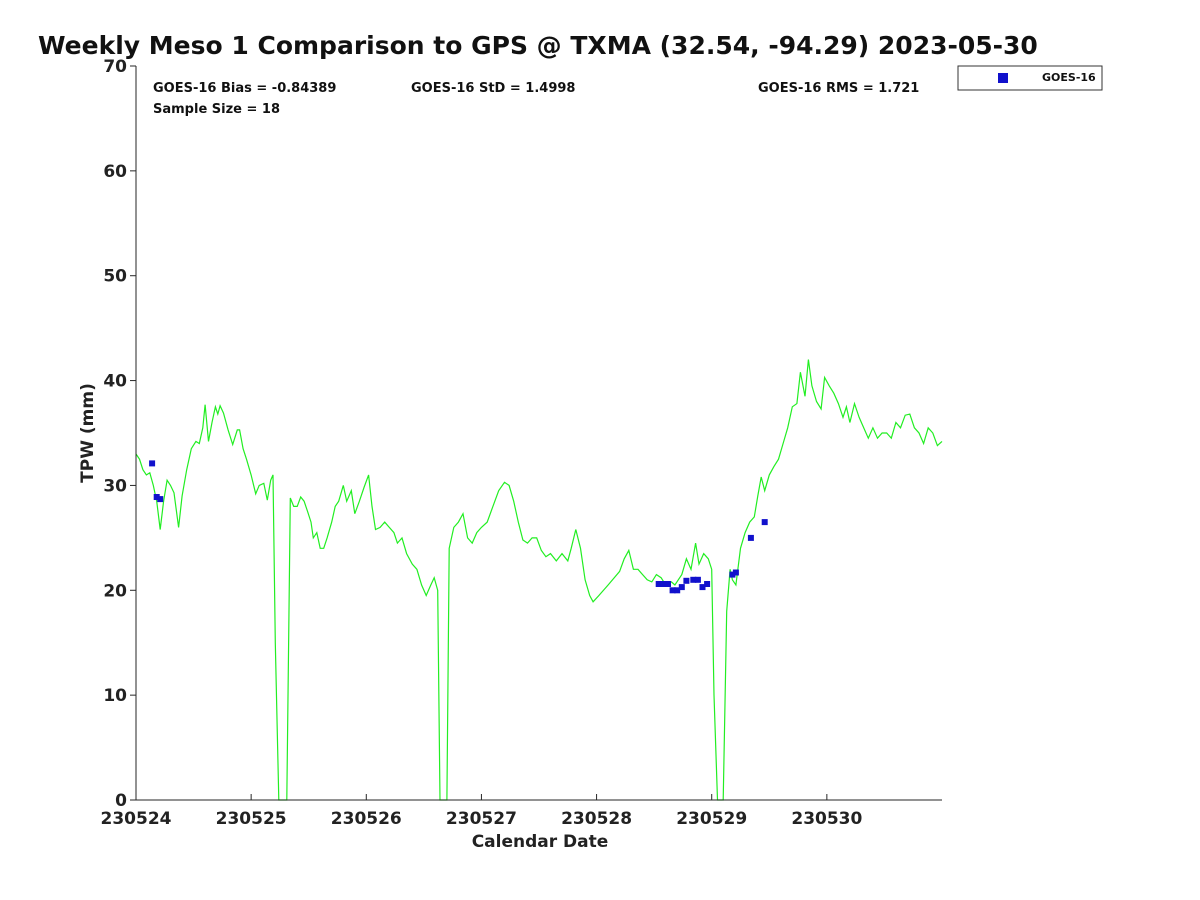  Describe the element at coordinates (115, 696) in the screenshot. I see `y-tick-label: 10` at that location.